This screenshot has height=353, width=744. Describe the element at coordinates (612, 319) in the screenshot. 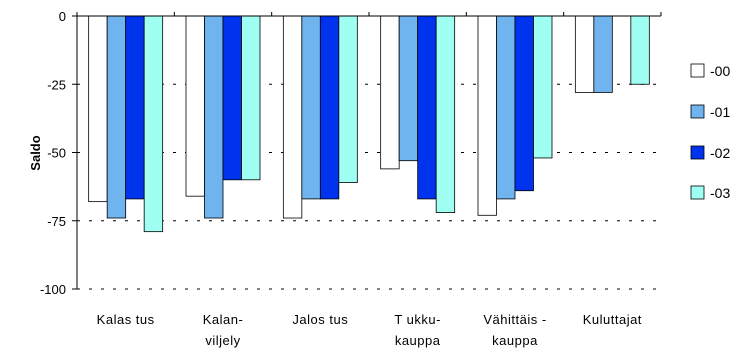

I see `category-label: Kuluttajat` at that location.